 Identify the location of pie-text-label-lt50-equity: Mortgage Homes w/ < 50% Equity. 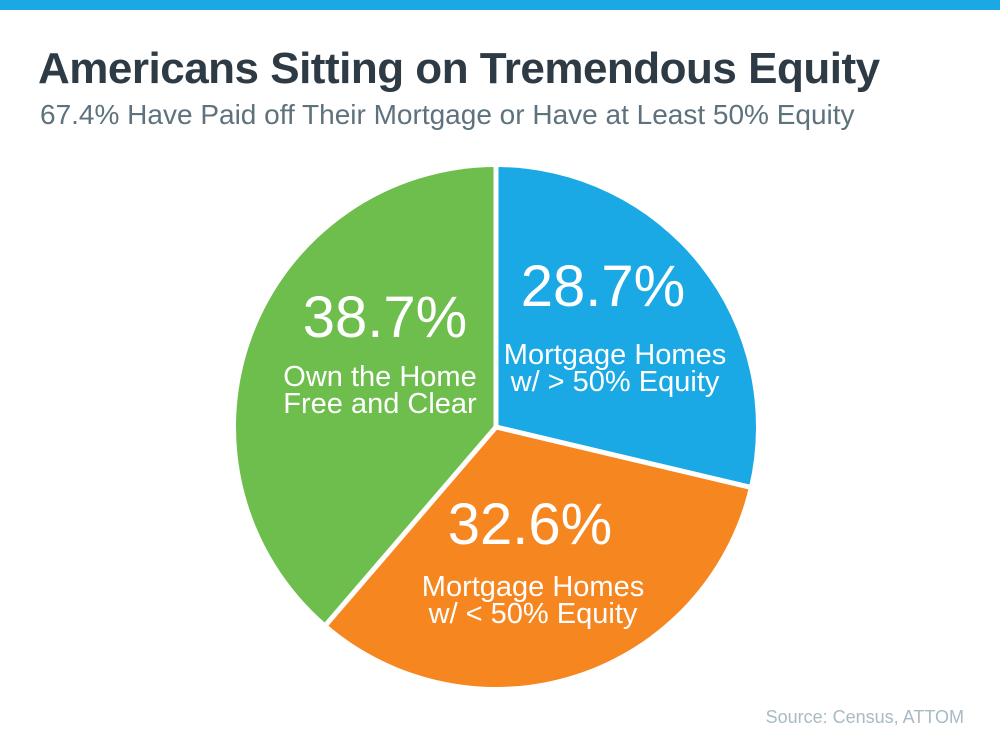
(533, 600).